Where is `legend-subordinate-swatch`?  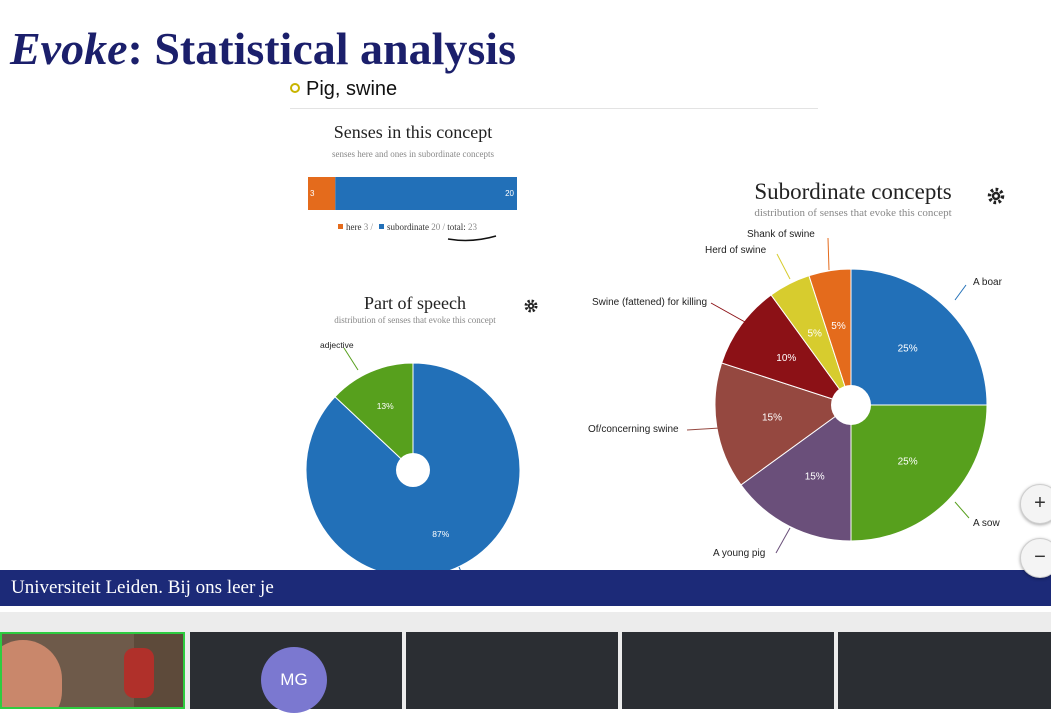 legend-subordinate-swatch is located at coordinates (381, 226).